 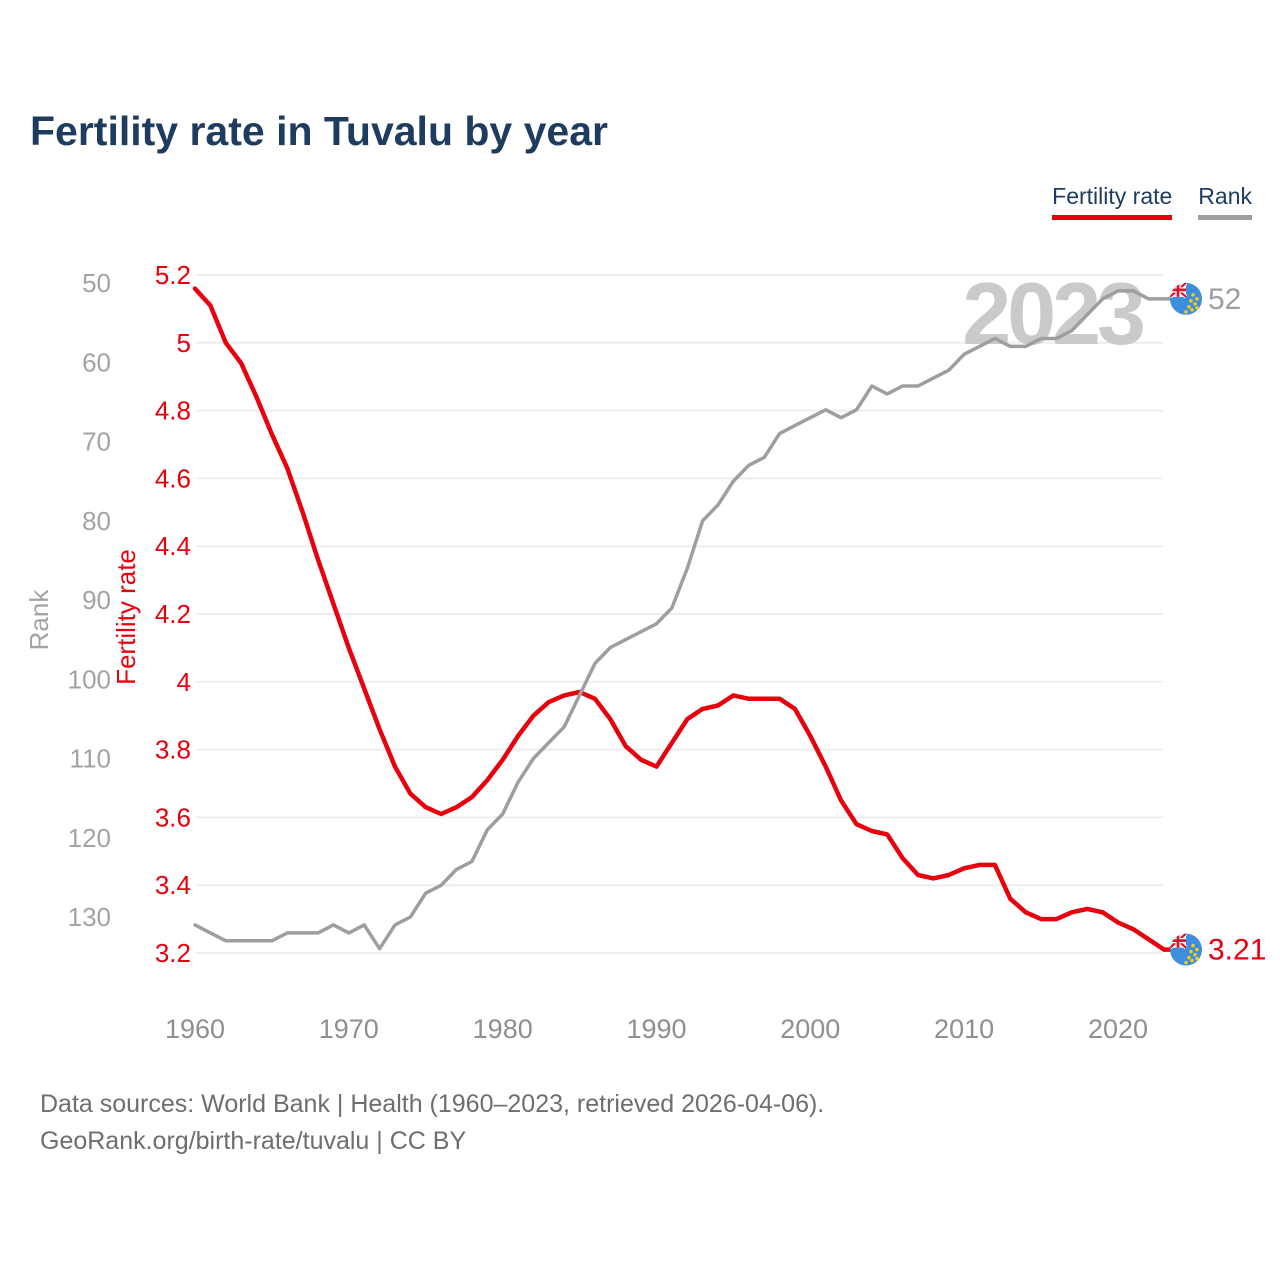 I want to click on page-title: Fertility rate in Tuvalu by year, so click(x=319, y=131).